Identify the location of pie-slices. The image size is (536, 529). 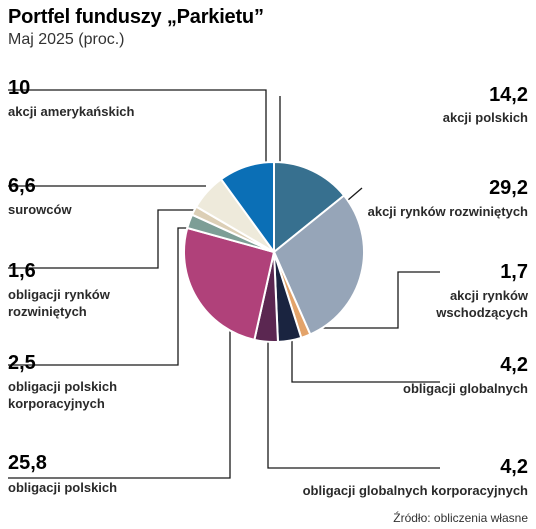
(274, 251).